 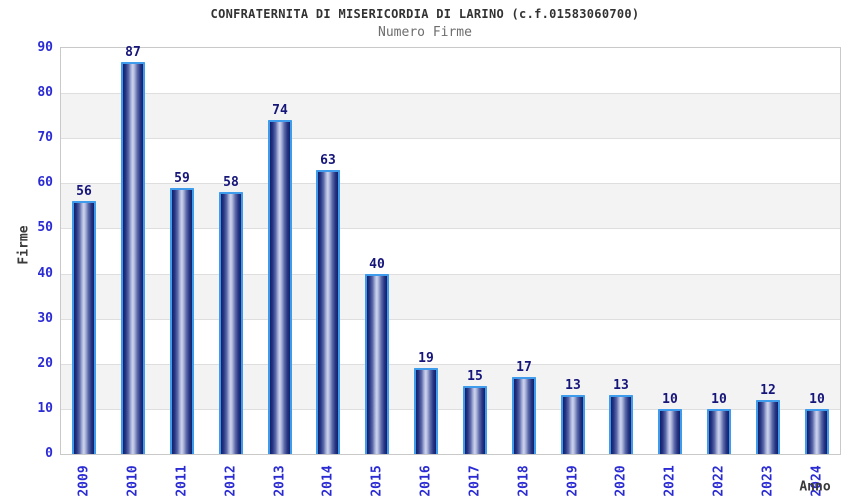 What do you see at coordinates (49, 453) in the screenshot?
I see `y-tick-label-0: 0` at bounding box center [49, 453].